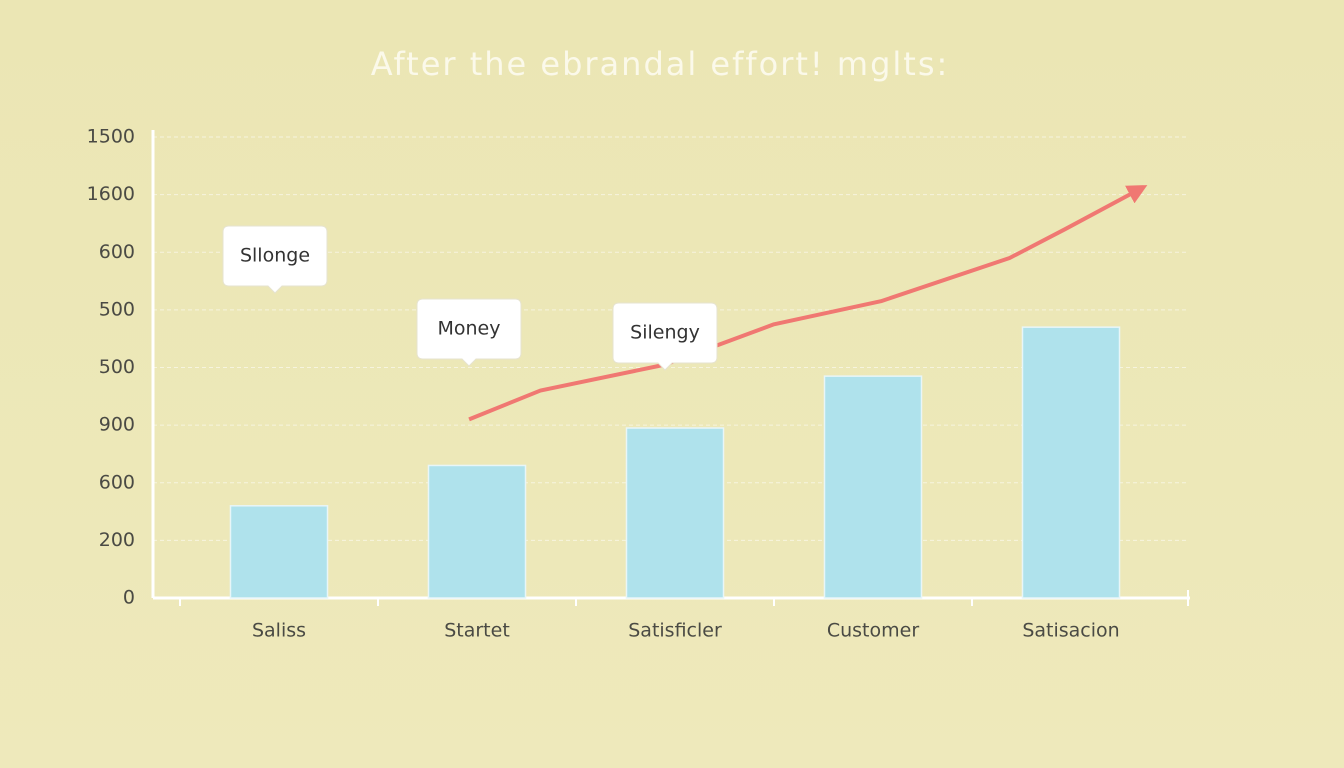 This screenshot has width=1344, height=768. Describe the element at coordinates (873, 631) in the screenshot. I see `x-tick-label: Customer` at that location.